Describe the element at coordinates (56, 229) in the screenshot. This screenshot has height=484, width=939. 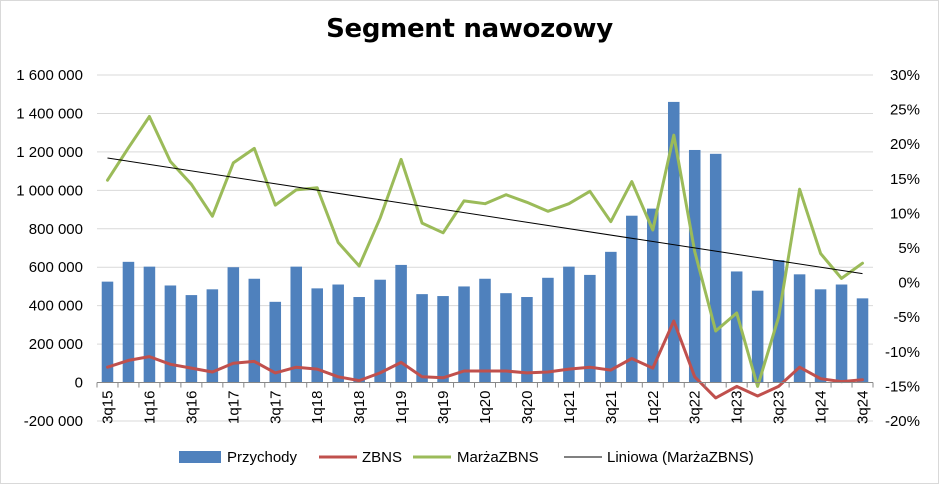
I see `y-left-tick-label: 800 000` at that location.